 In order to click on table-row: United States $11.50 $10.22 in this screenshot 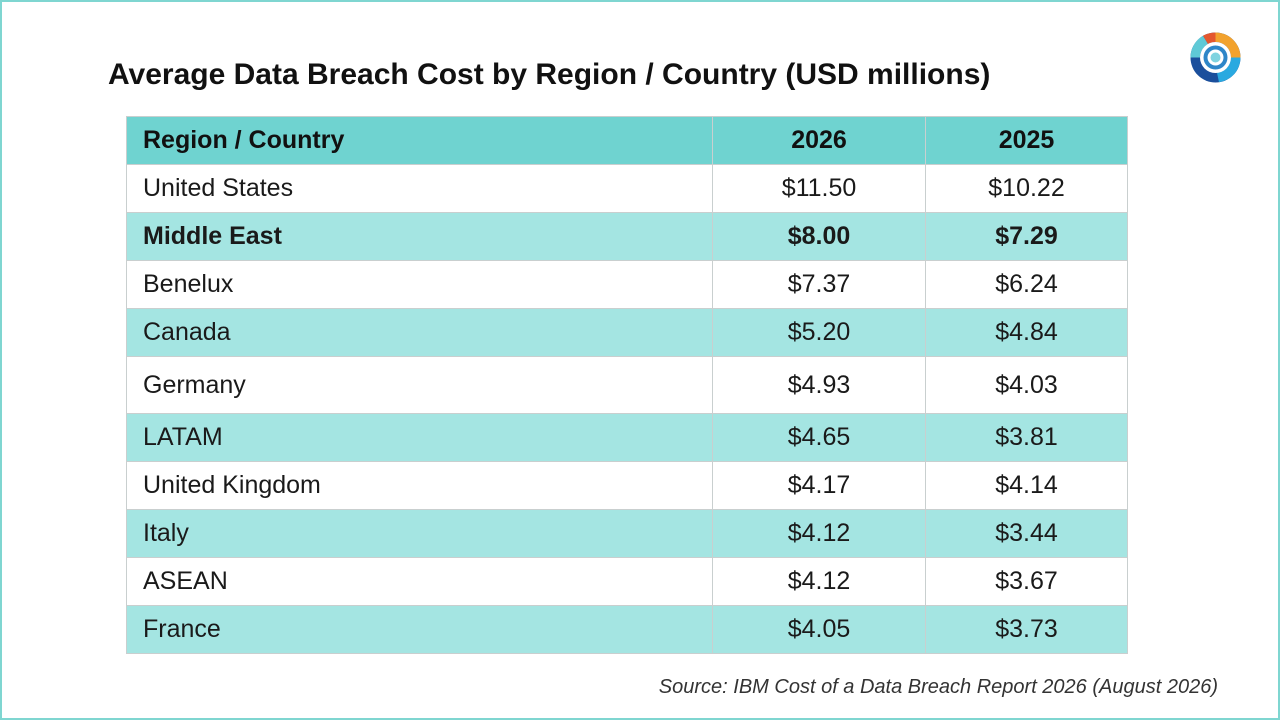, I will do `click(627, 188)`.